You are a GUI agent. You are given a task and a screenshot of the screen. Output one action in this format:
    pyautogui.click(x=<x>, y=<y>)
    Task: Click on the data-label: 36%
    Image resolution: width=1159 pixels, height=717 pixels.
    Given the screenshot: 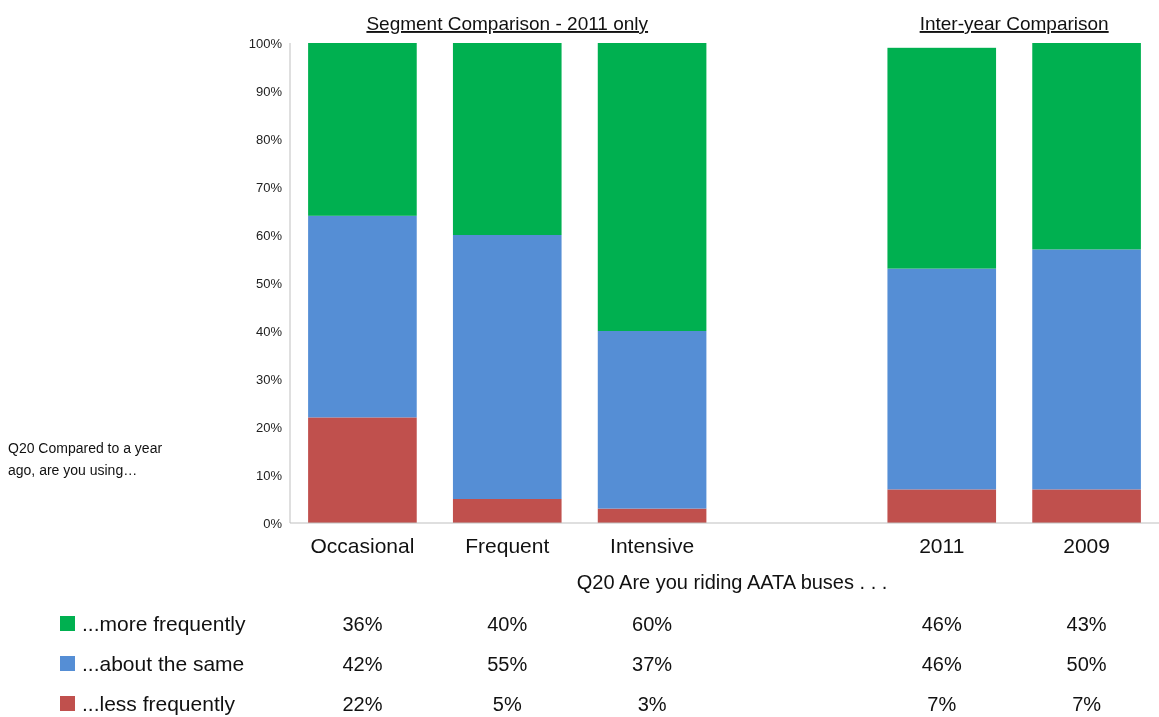 What is the action you would take?
    pyautogui.click(x=362, y=624)
    